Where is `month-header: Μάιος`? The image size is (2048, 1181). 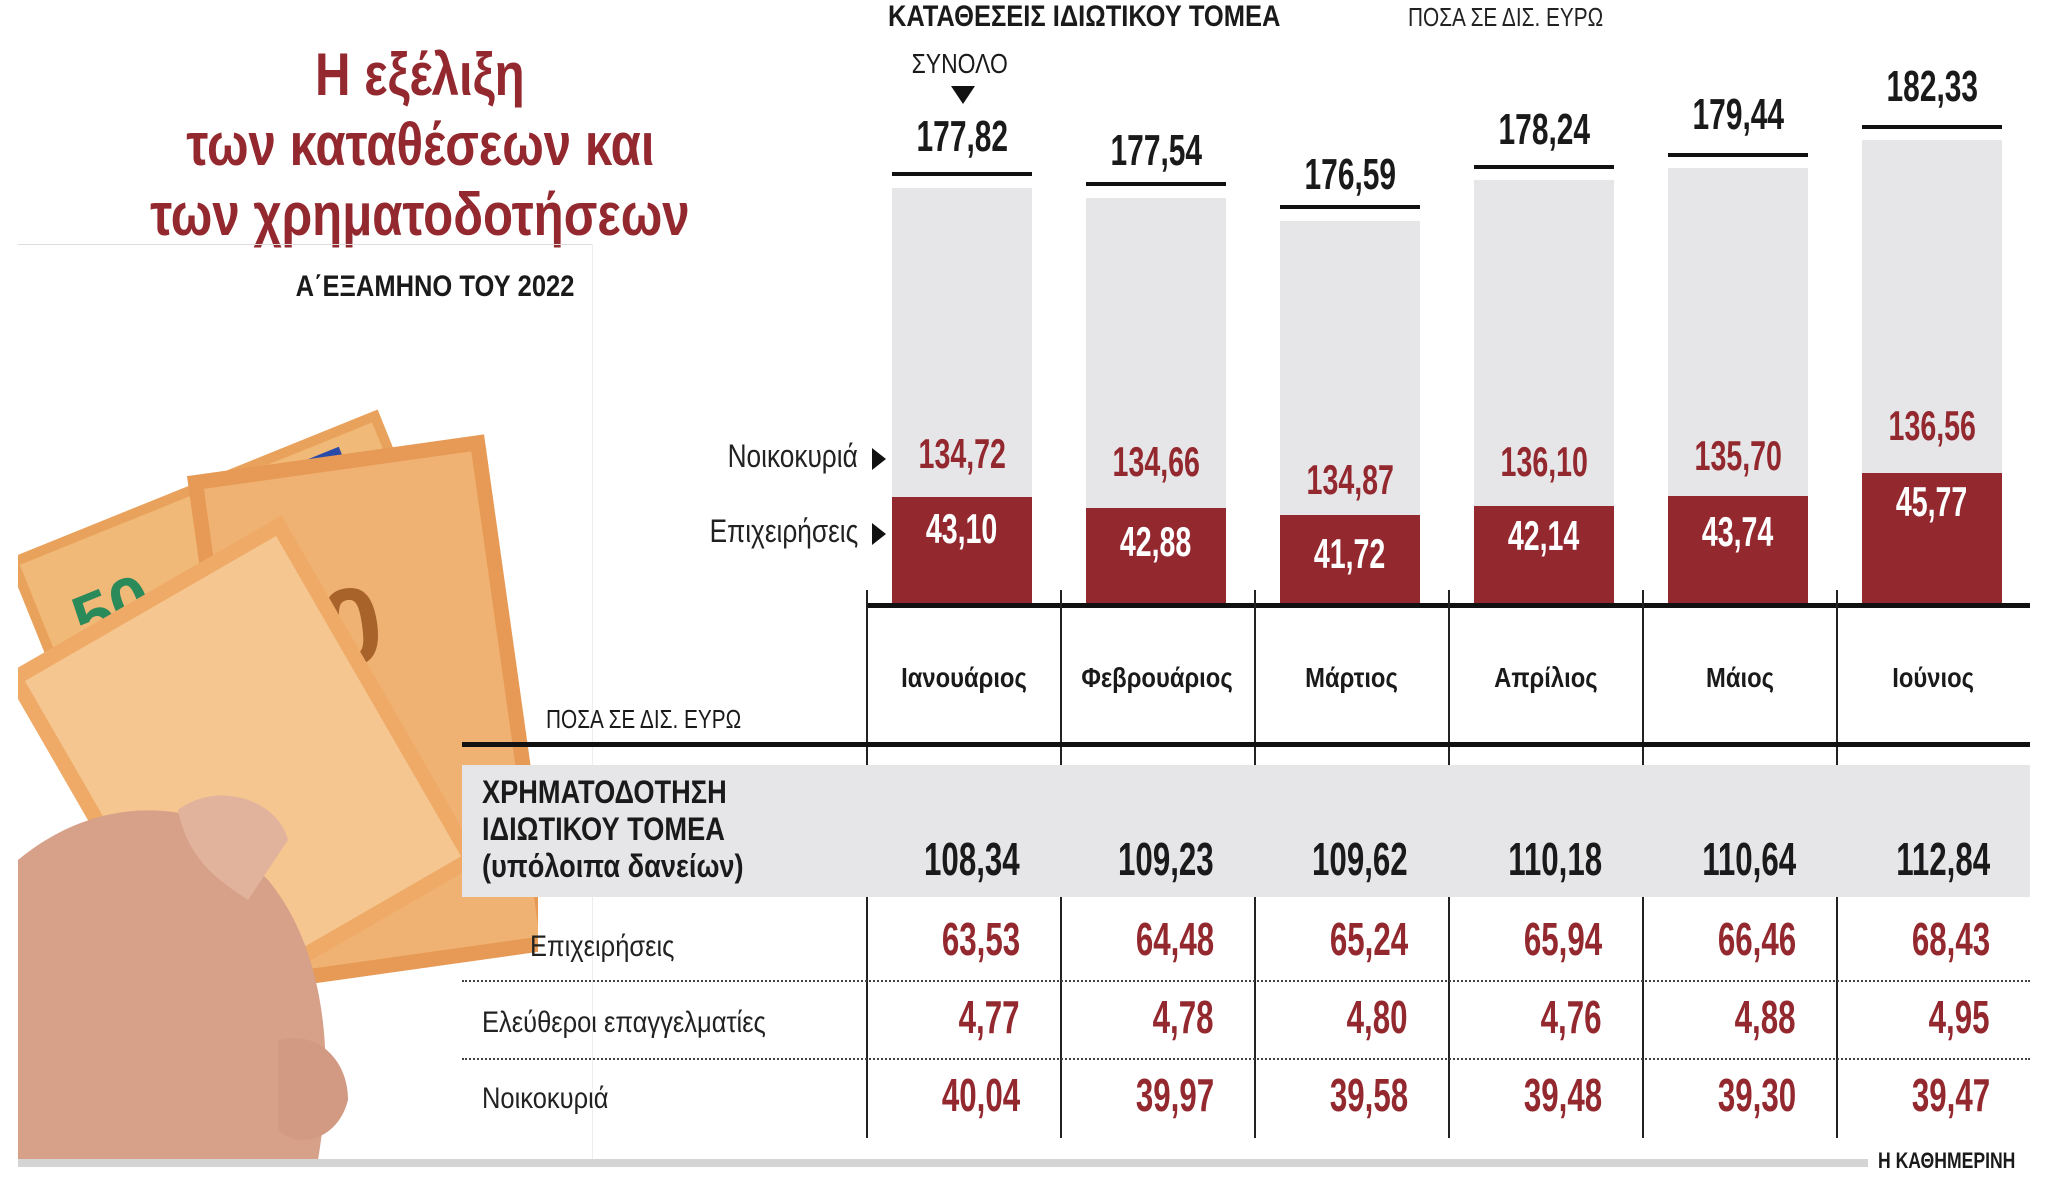
month-header: Μάιος is located at coordinates (1739, 678).